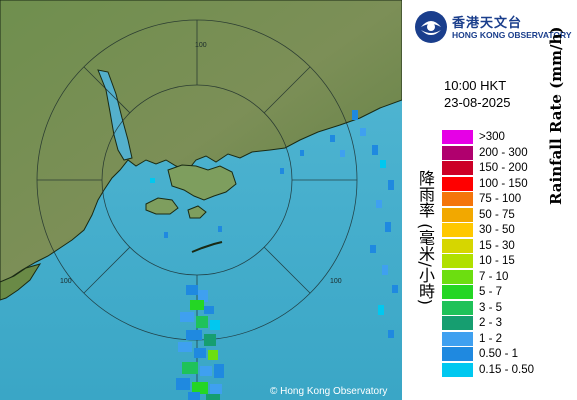  I want to click on legend-item: 0.50 - 1, so click(509, 354).